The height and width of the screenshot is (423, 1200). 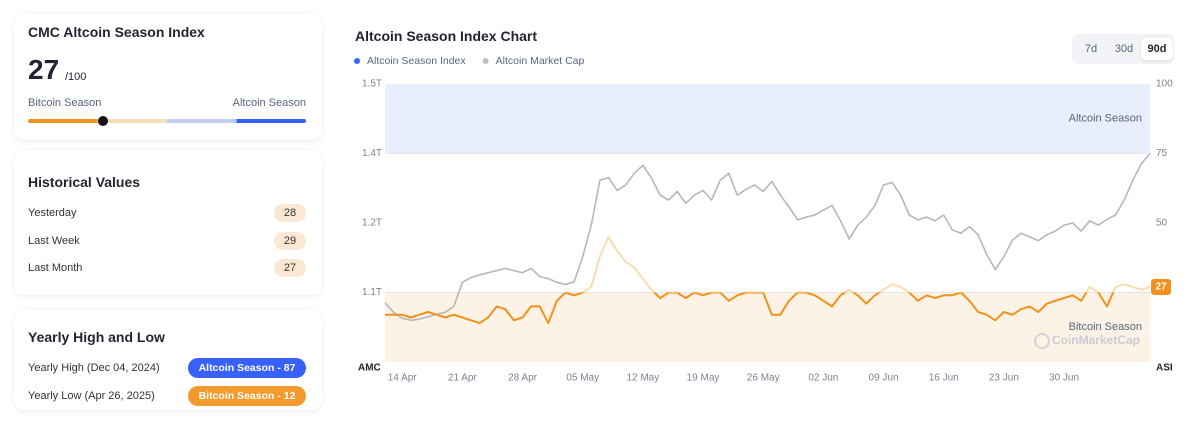 What do you see at coordinates (372, 84) in the screenshot?
I see `y-tick-label: 1.5T` at bounding box center [372, 84].